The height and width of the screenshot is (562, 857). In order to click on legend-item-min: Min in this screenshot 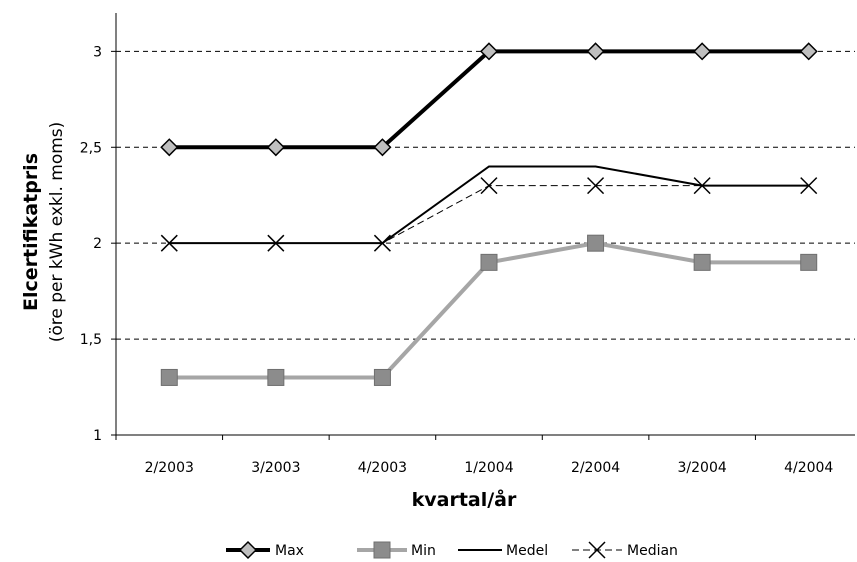, I will do `click(396, 550)`.